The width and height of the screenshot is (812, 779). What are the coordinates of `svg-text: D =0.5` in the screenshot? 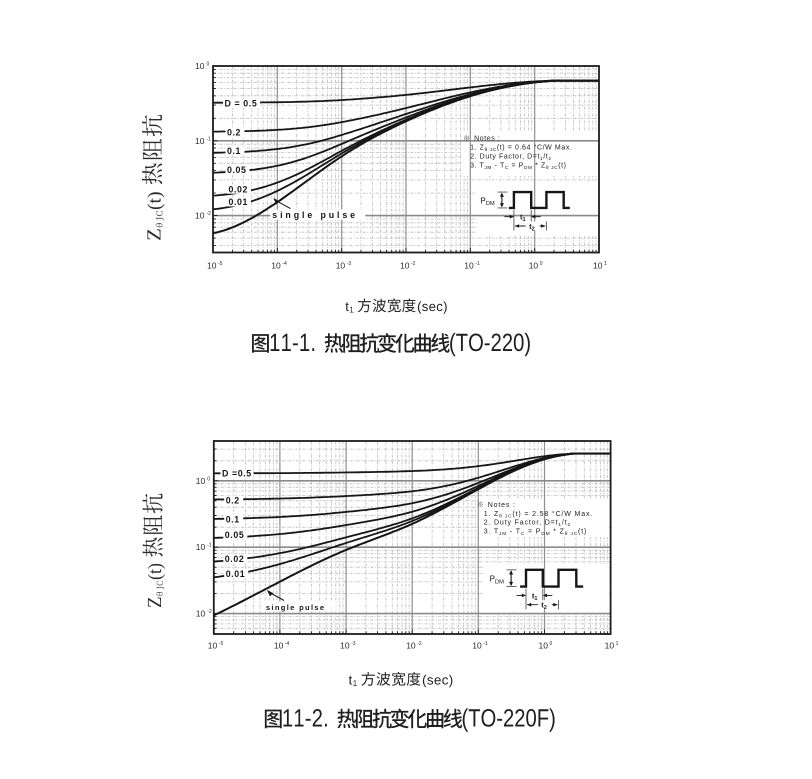 It's located at (237, 474).